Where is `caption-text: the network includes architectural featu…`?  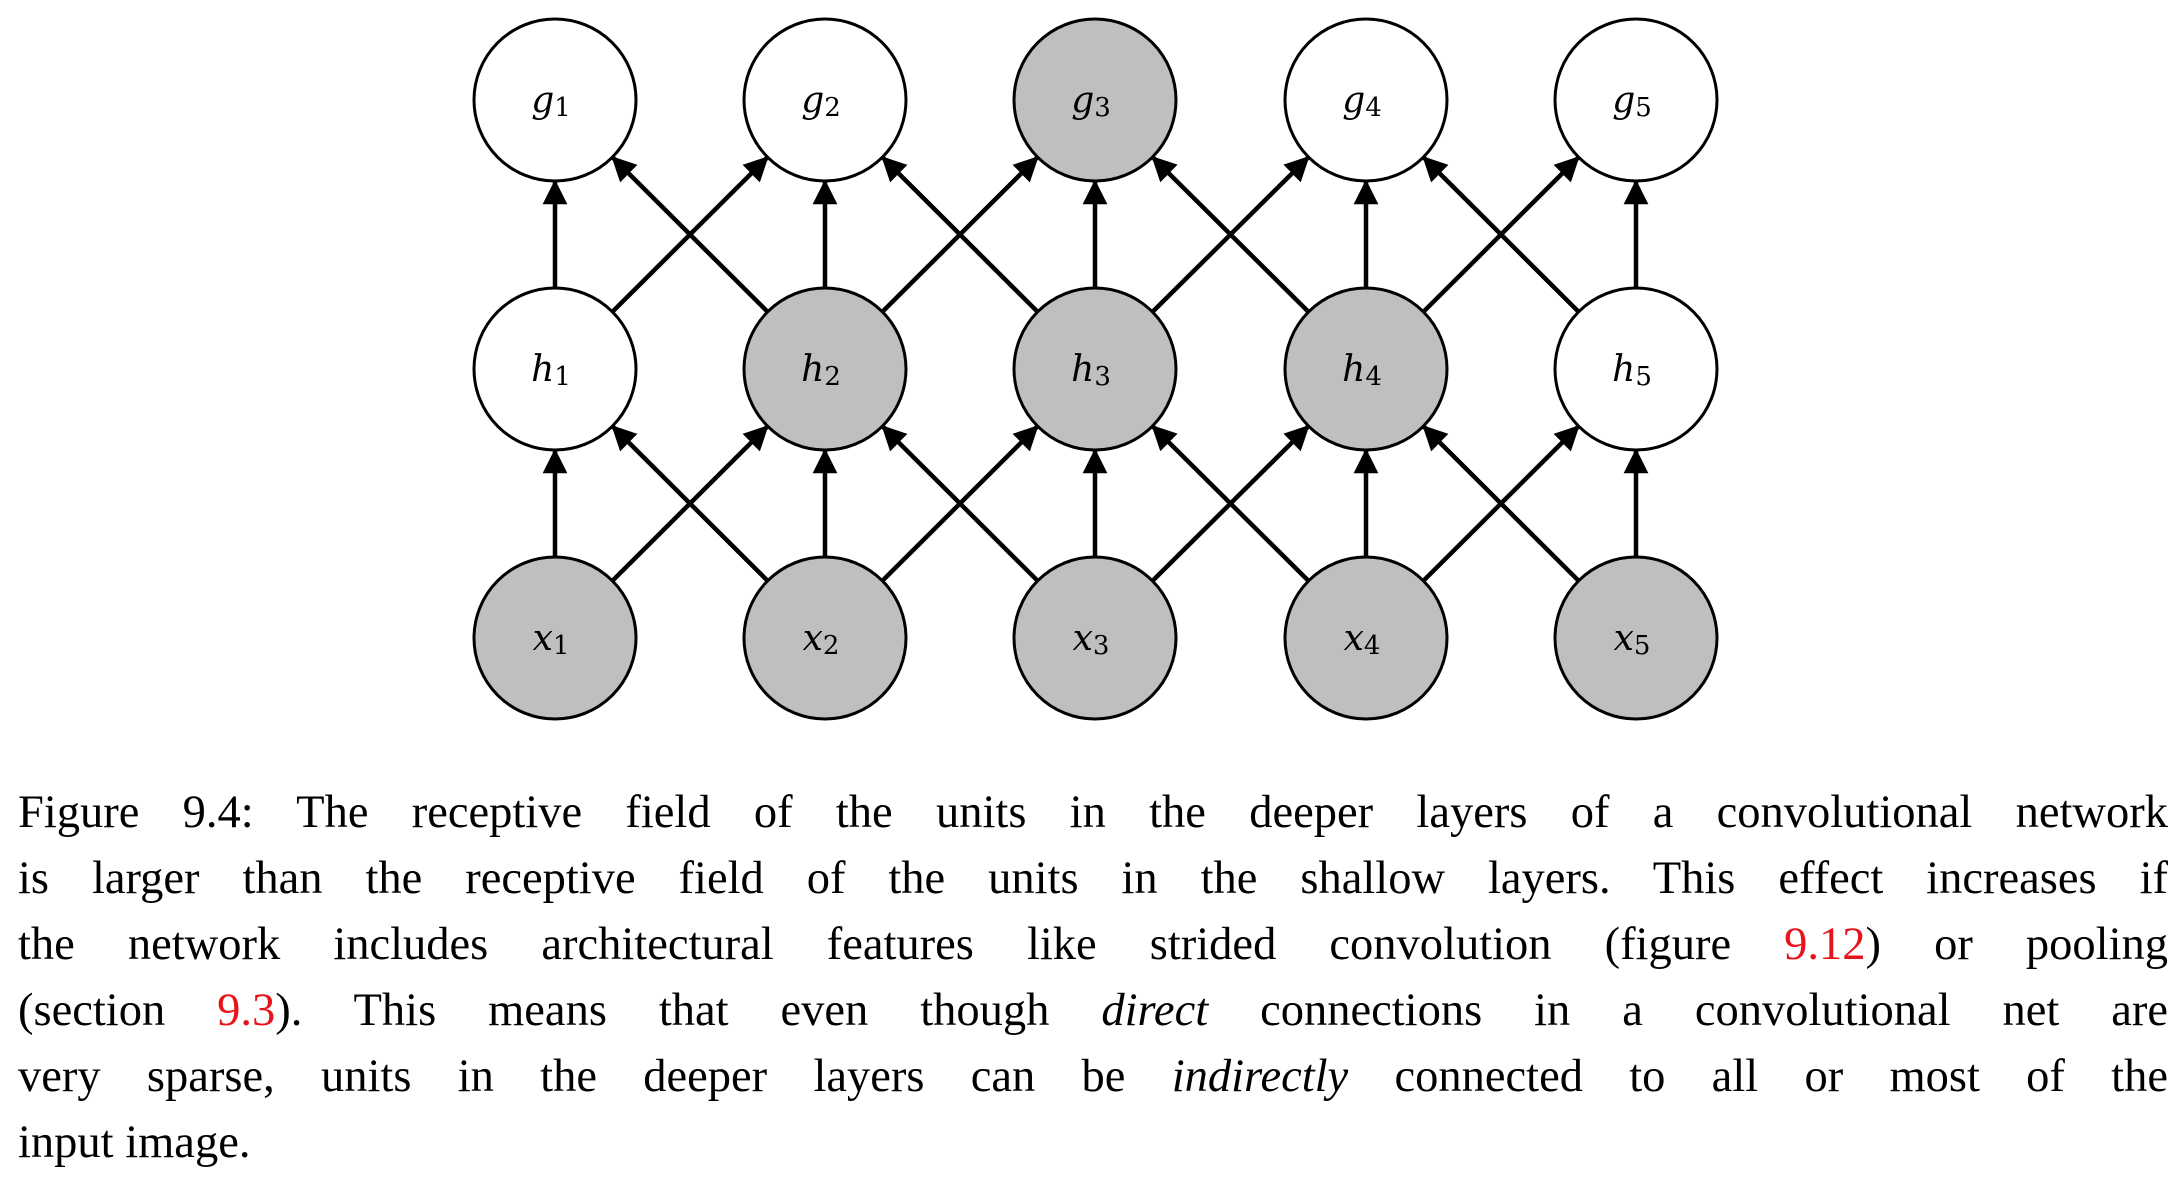 caption-text: the network includes architectural featu… is located at coordinates (901, 944).